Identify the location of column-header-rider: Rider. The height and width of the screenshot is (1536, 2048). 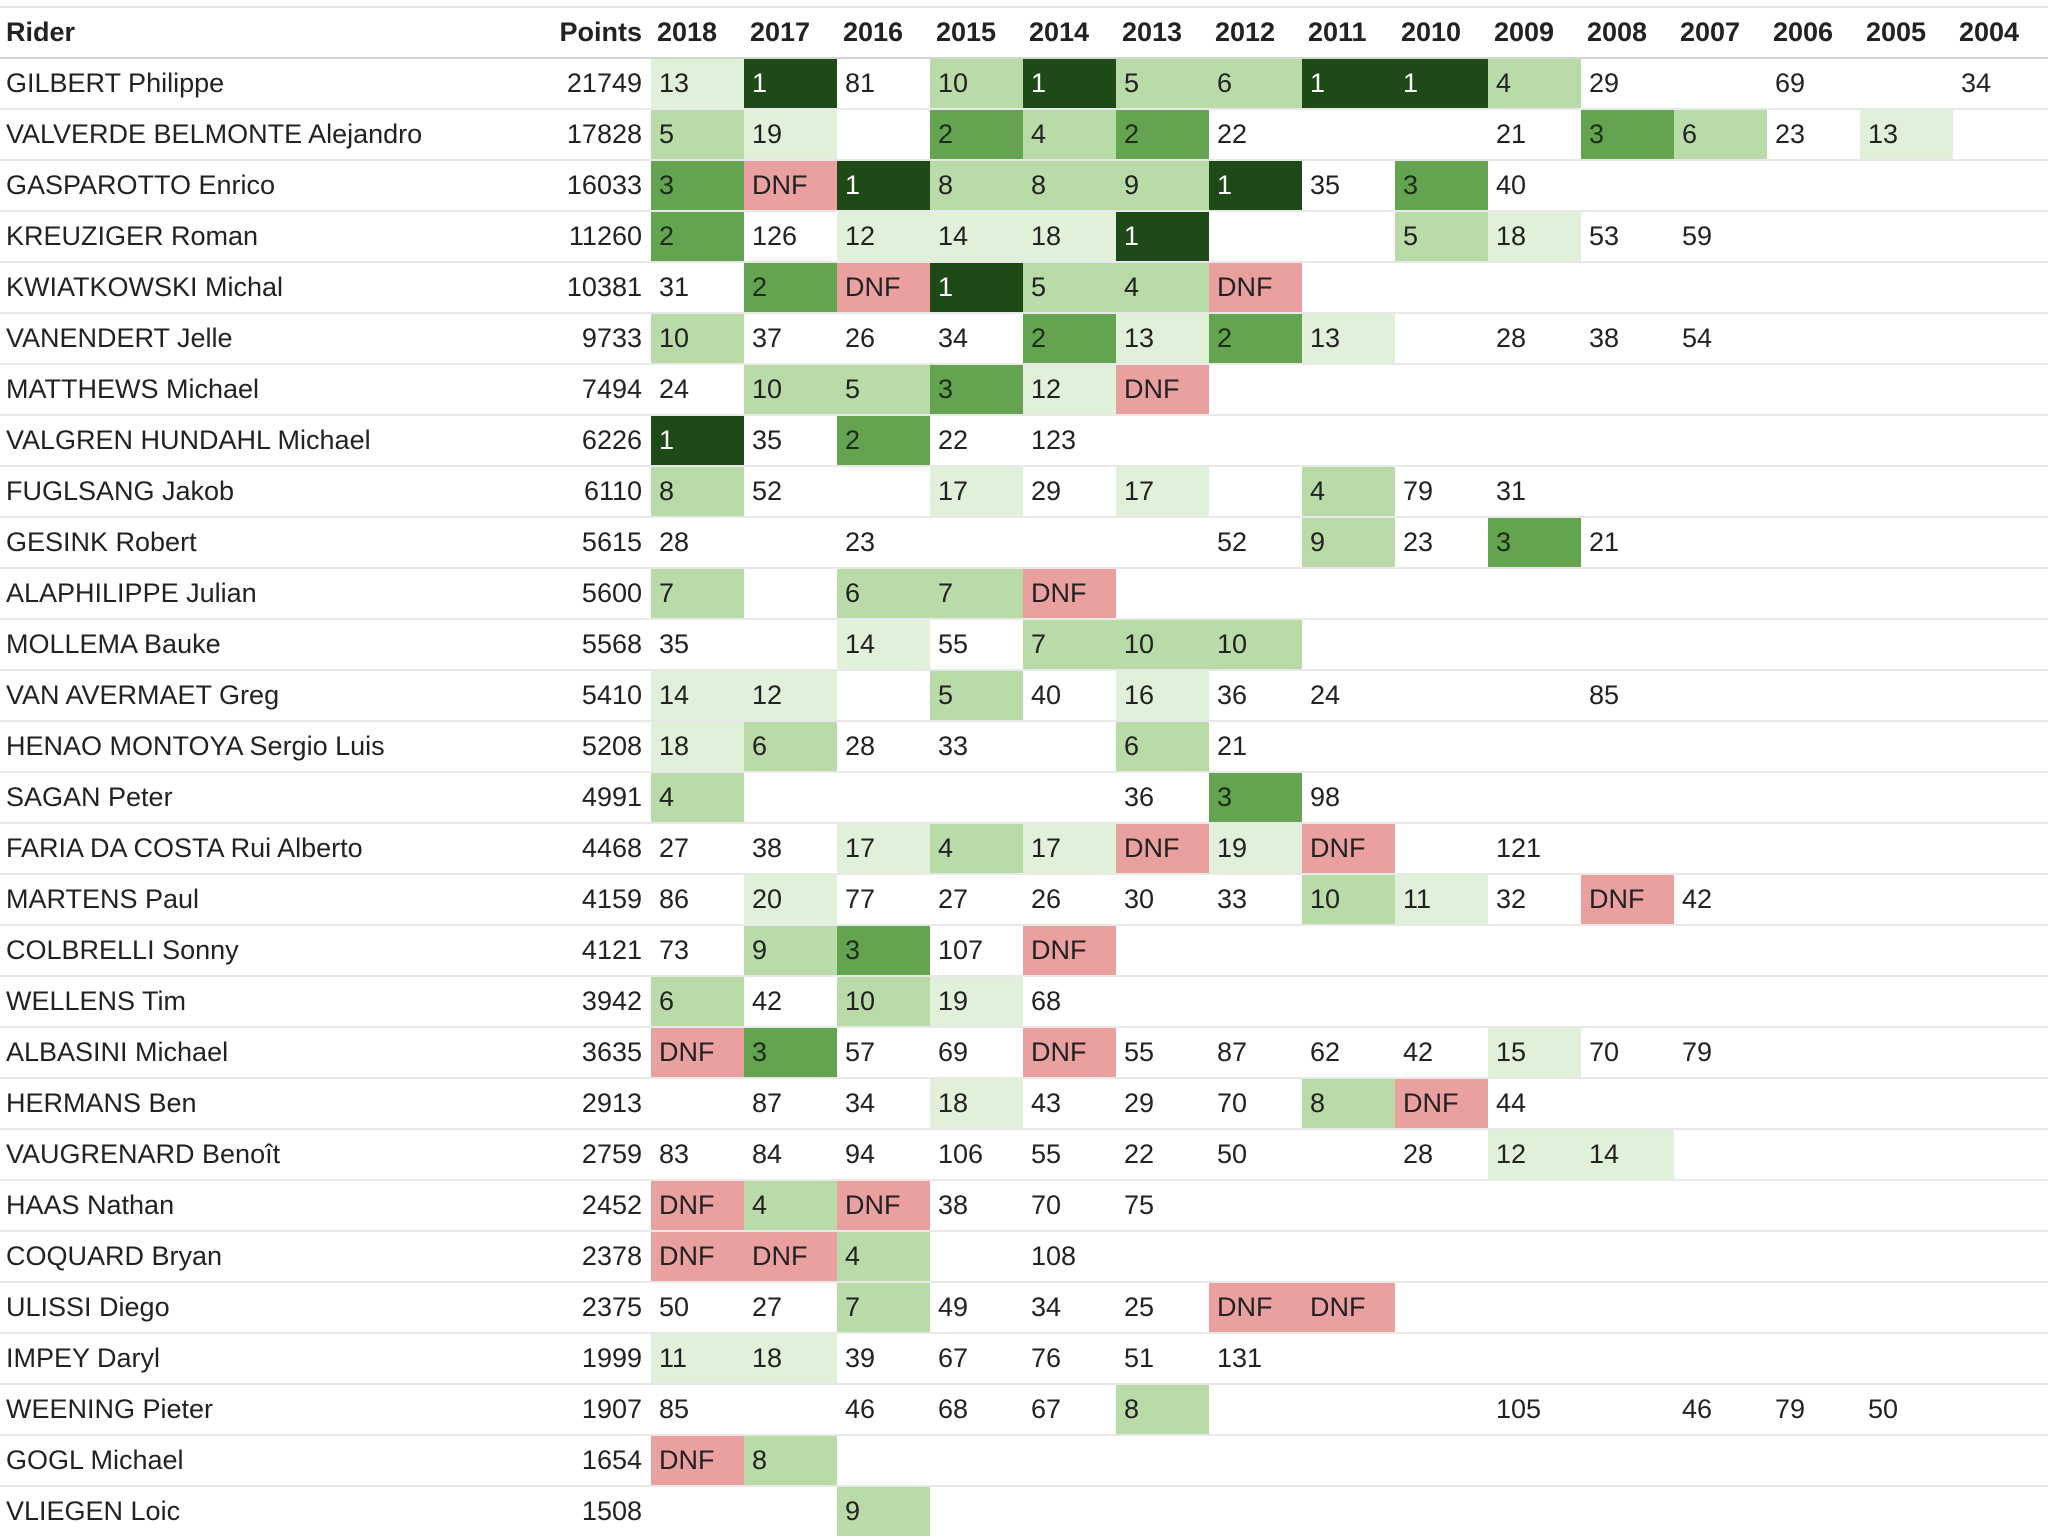
(264, 33).